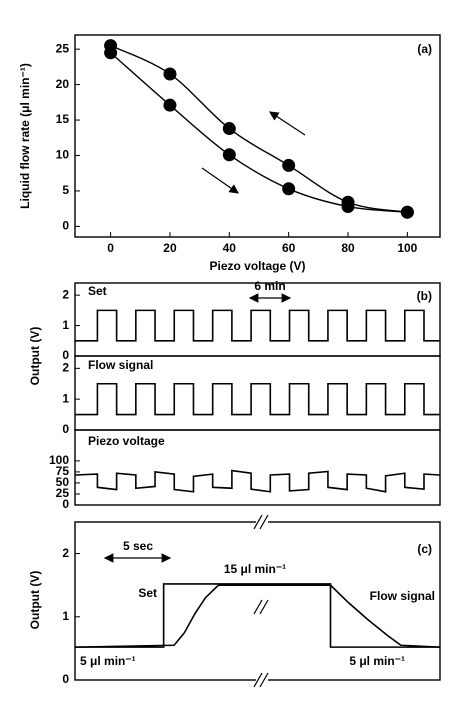 The height and width of the screenshot is (710, 474). I want to click on annotation: (a), so click(424, 49).